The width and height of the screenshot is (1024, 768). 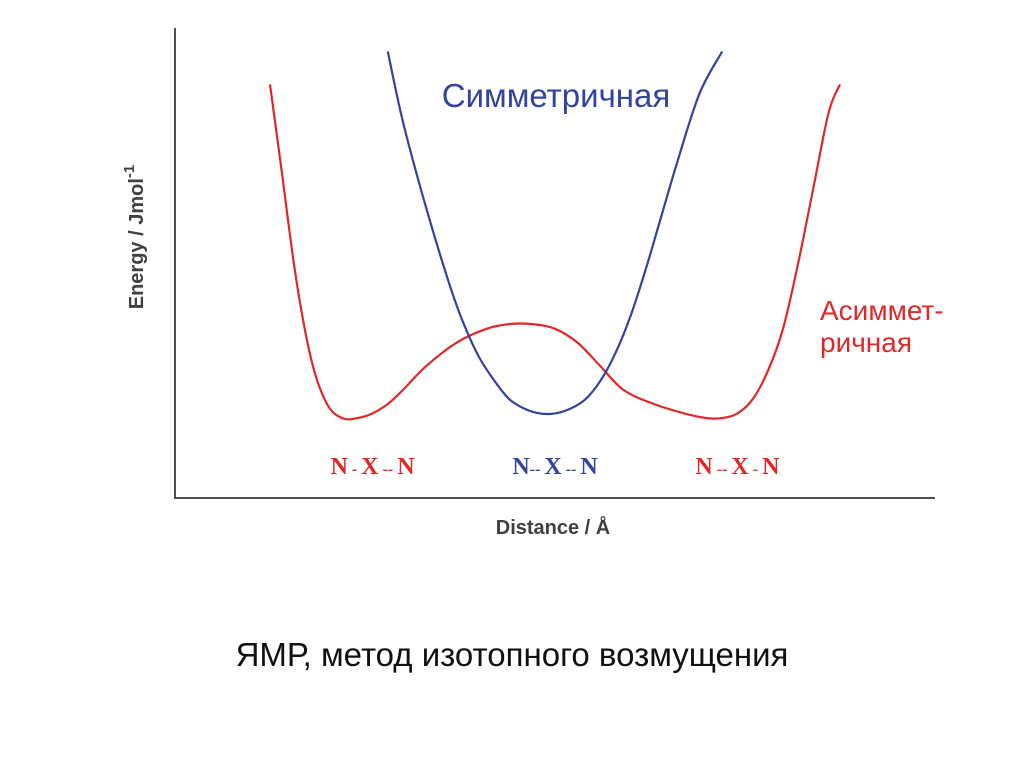 I want to click on config-center-label: N-- X -- N, so click(x=555, y=467).